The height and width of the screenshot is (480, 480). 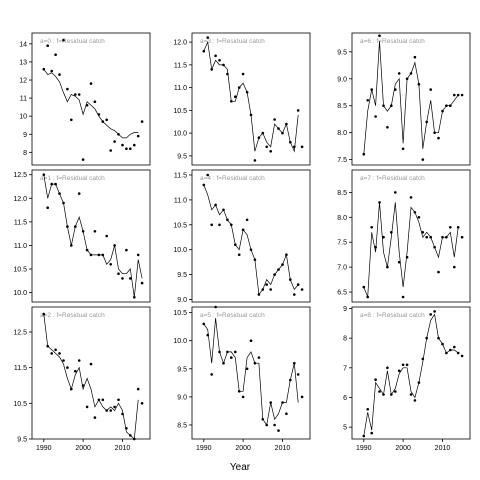 I want to click on y-tick-label: 10.5, so click(x=20, y=404).